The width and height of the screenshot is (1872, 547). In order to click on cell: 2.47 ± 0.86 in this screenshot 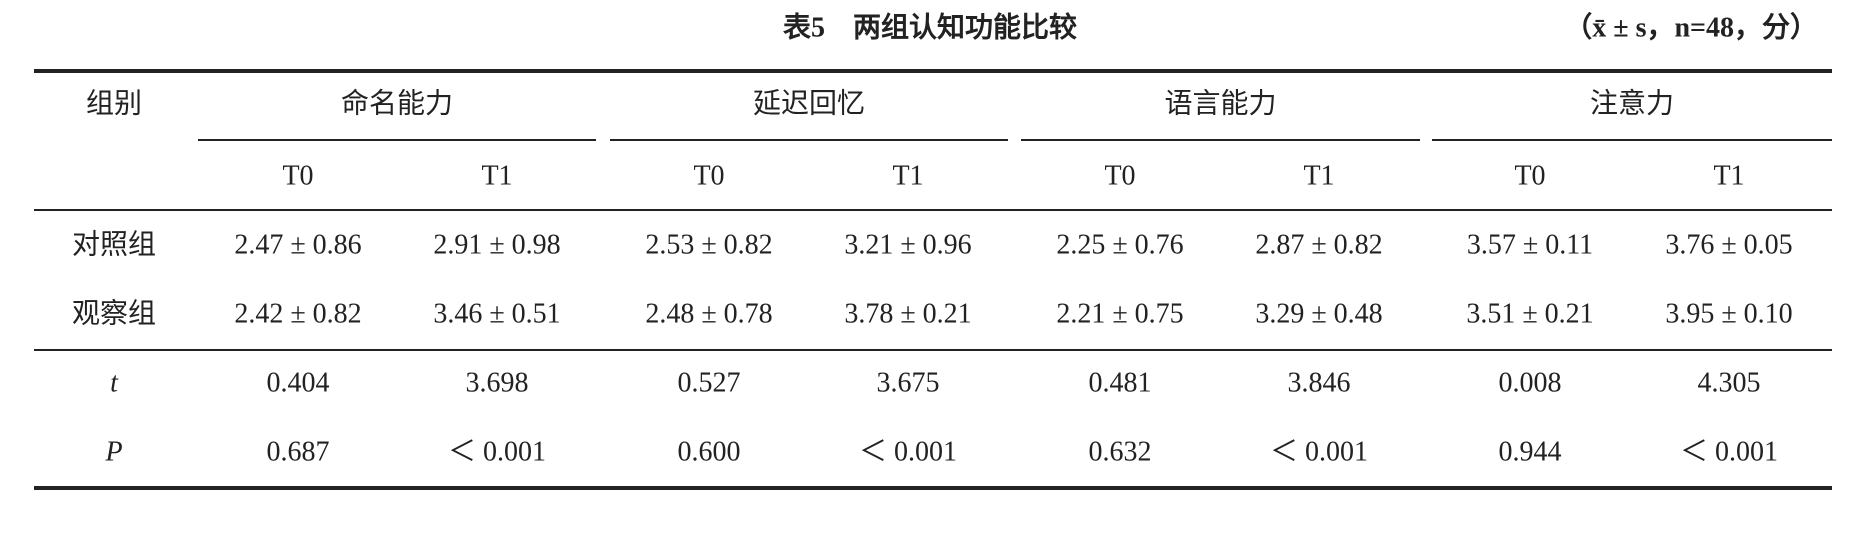, I will do `click(297, 244)`.